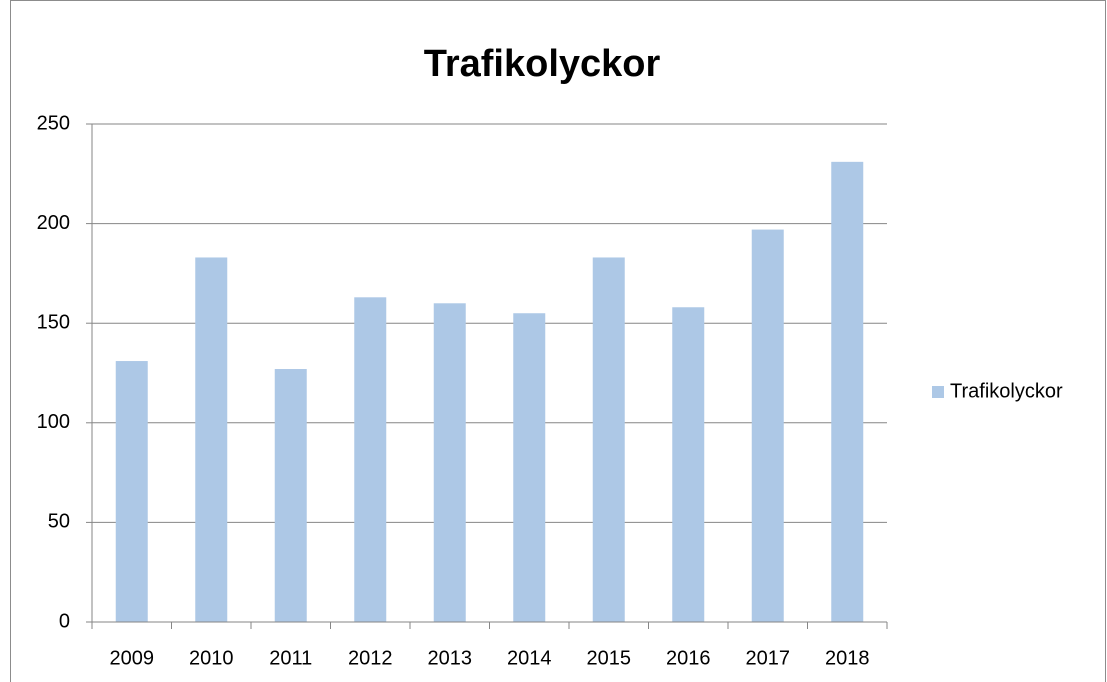 The width and height of the screenshot is (1107, 682). Describe the element at coordinates (542, 64) in the screenshot. I see `chart-title: Trafikolyckor` at that location.